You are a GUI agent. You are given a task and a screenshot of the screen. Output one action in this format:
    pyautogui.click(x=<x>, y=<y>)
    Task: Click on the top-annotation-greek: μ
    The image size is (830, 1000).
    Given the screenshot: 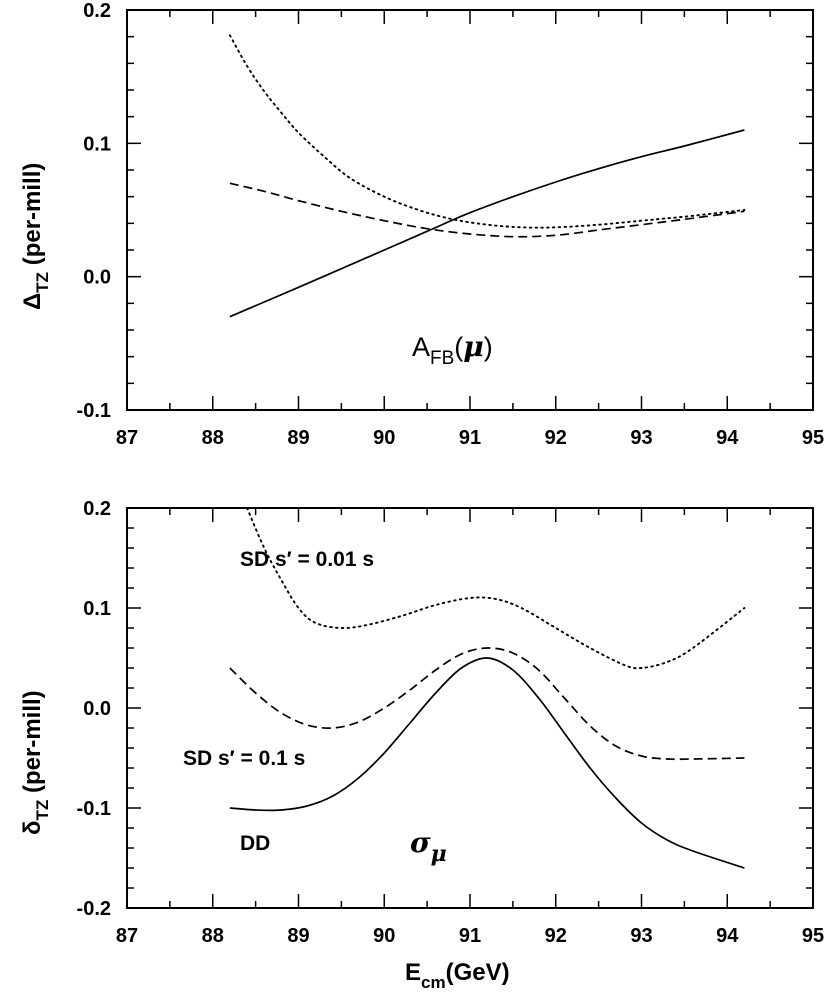 What is the action you would take?
    pyautogui.click(x=473, y=346)
    